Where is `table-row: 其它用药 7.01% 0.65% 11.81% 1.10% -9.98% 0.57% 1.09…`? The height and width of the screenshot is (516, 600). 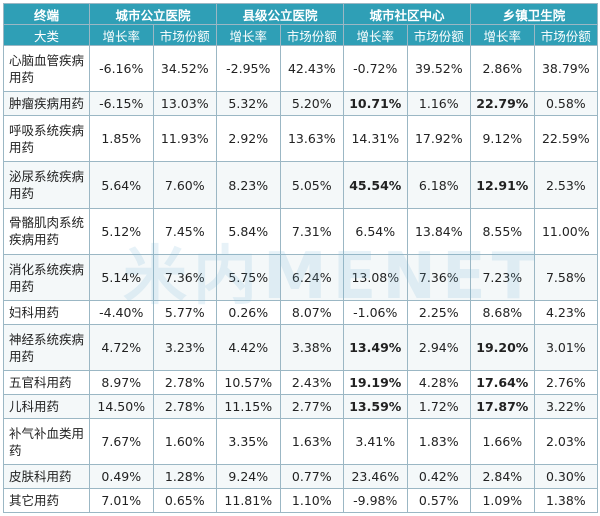
table-row: 其它用药 7.01% 0.65% 11.81% 1.10% -9.98% 0.57% 1.09… is located at coordinates (301, 500).